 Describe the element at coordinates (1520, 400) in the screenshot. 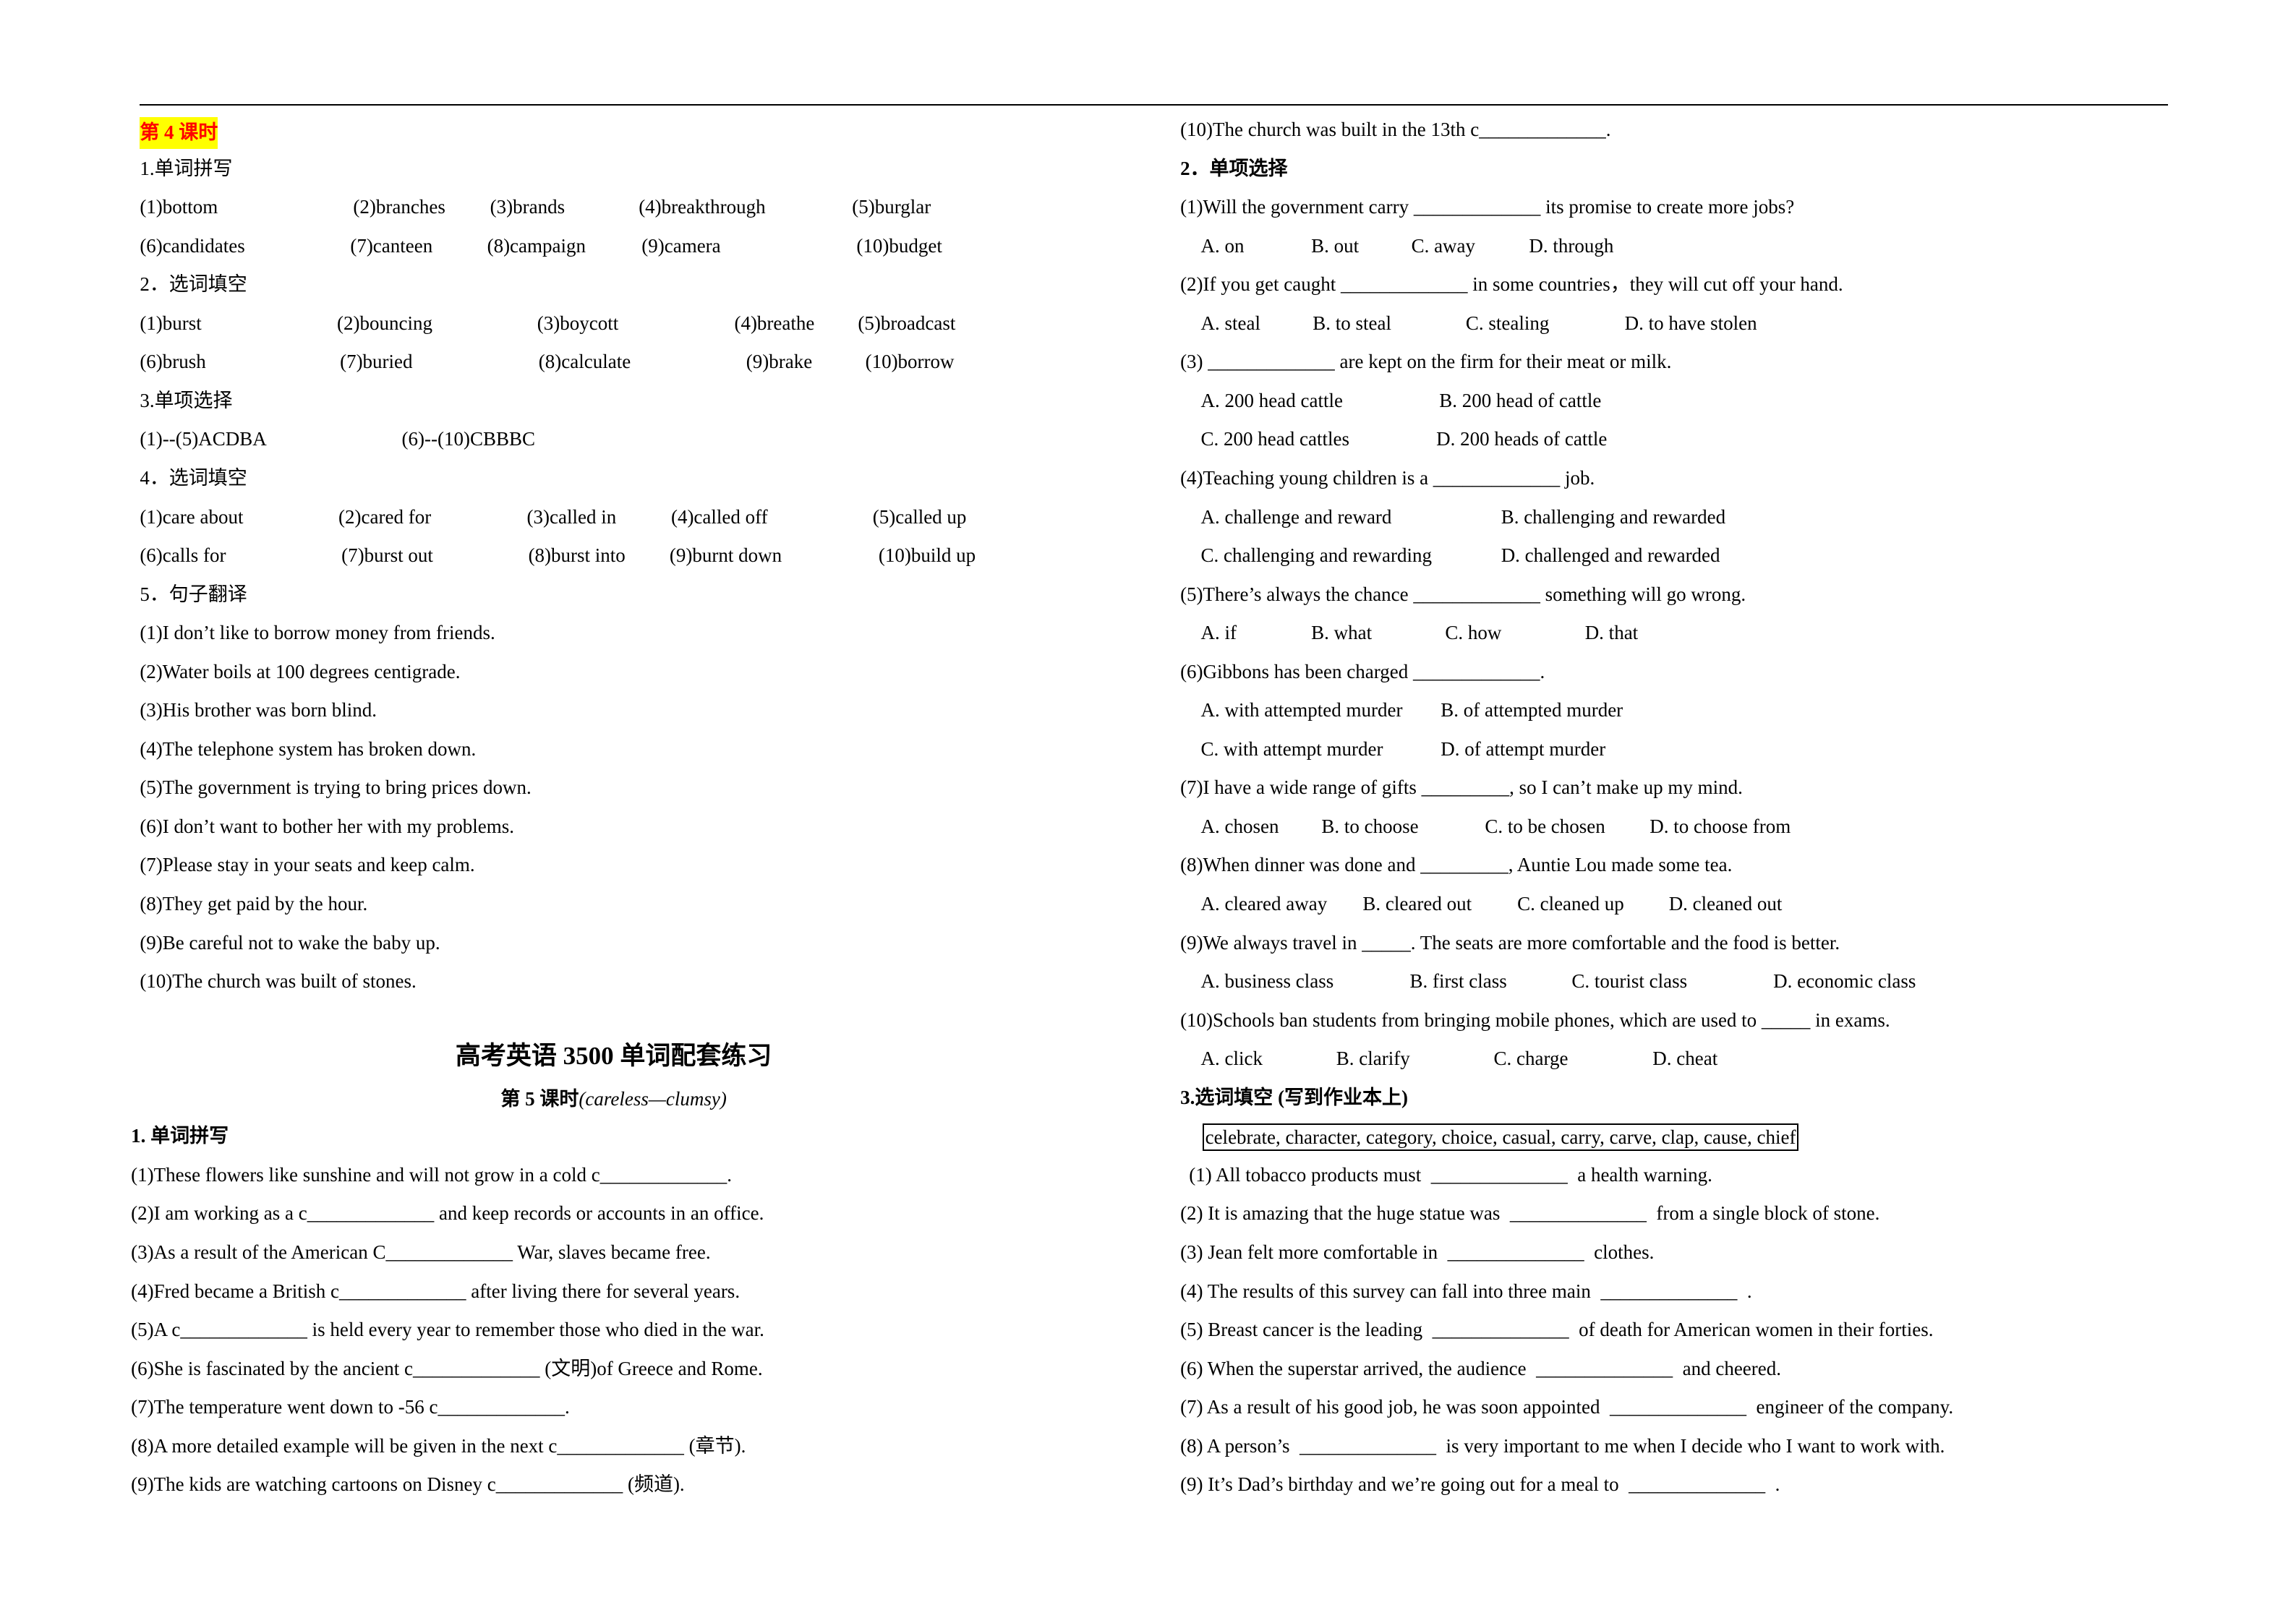

I see `answer-option: B. 200 head of cattle` at that location.